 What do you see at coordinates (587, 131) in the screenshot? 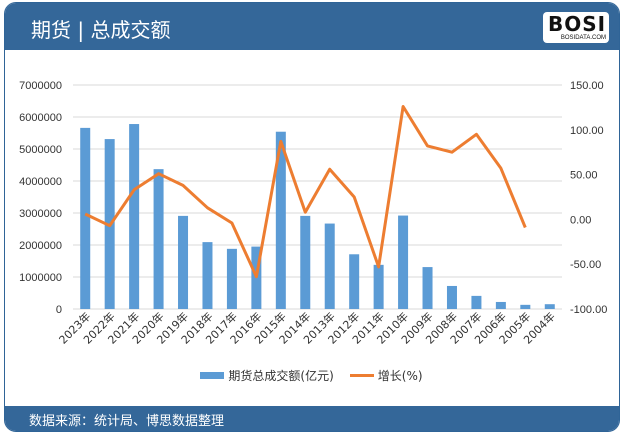
I see `right-tick-label: 100.00` at bounding box center [587, 131].